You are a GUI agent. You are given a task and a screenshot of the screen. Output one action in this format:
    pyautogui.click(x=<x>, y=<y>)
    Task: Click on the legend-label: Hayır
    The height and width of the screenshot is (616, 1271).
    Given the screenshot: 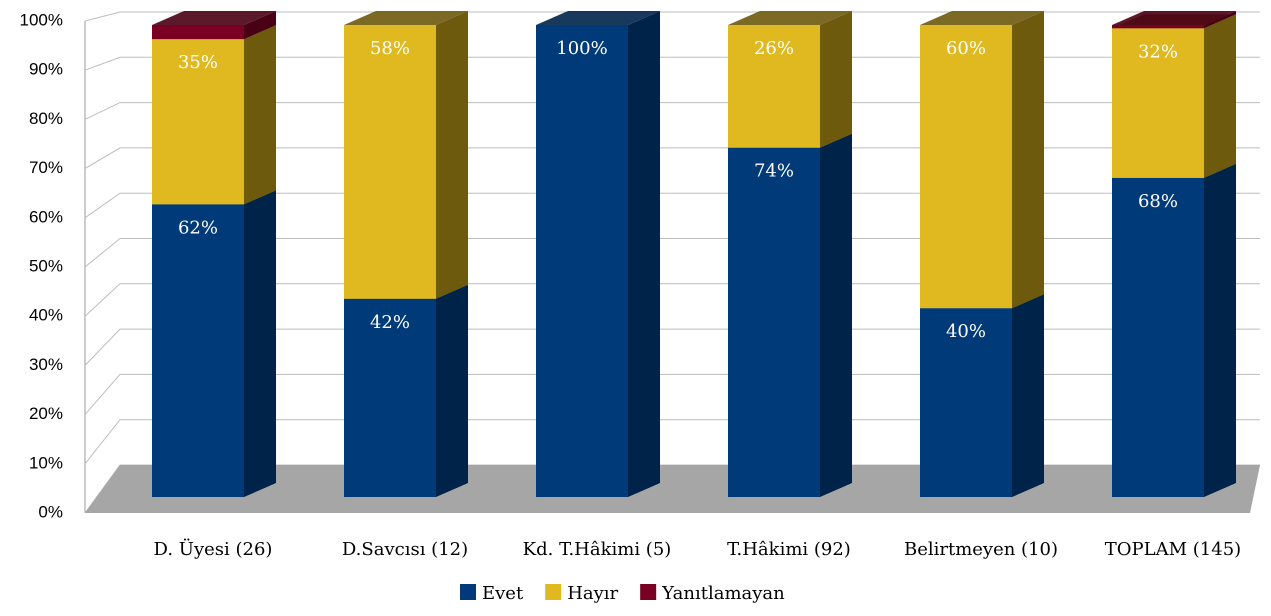 What is the action you would take?
    pyautogui.click(x=592, y=593)
    